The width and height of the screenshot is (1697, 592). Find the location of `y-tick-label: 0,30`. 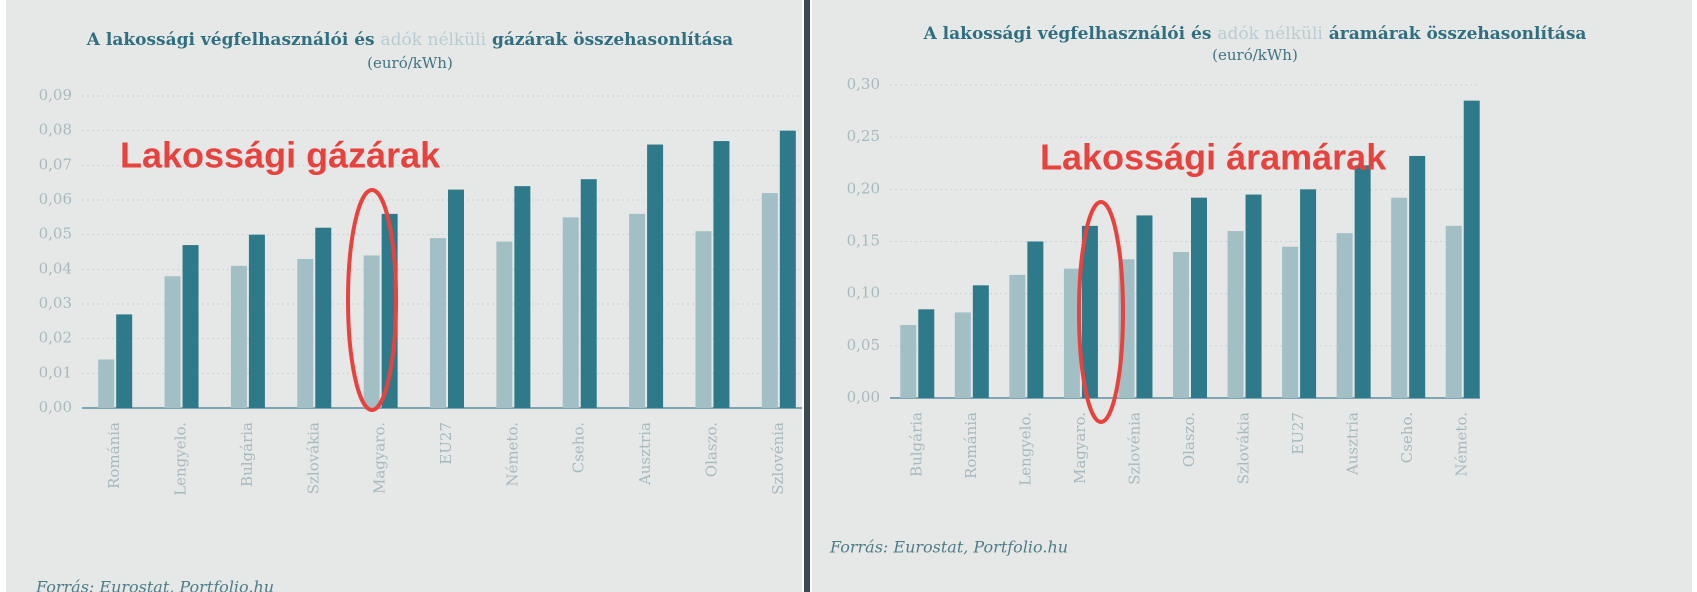

y-tick-label: 0,30 is located at coordinates (863, 84).